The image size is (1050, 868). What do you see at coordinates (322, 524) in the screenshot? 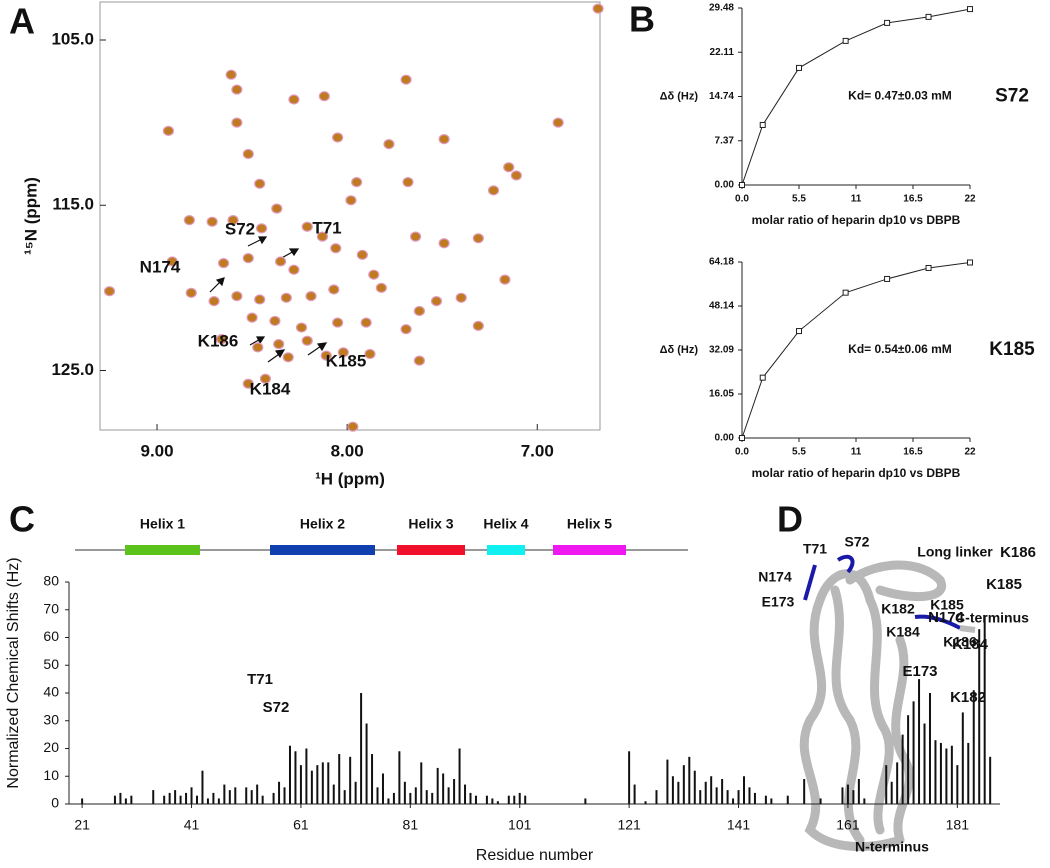
I see `helix-label: Helix 2` at bounding box center [322, 524].